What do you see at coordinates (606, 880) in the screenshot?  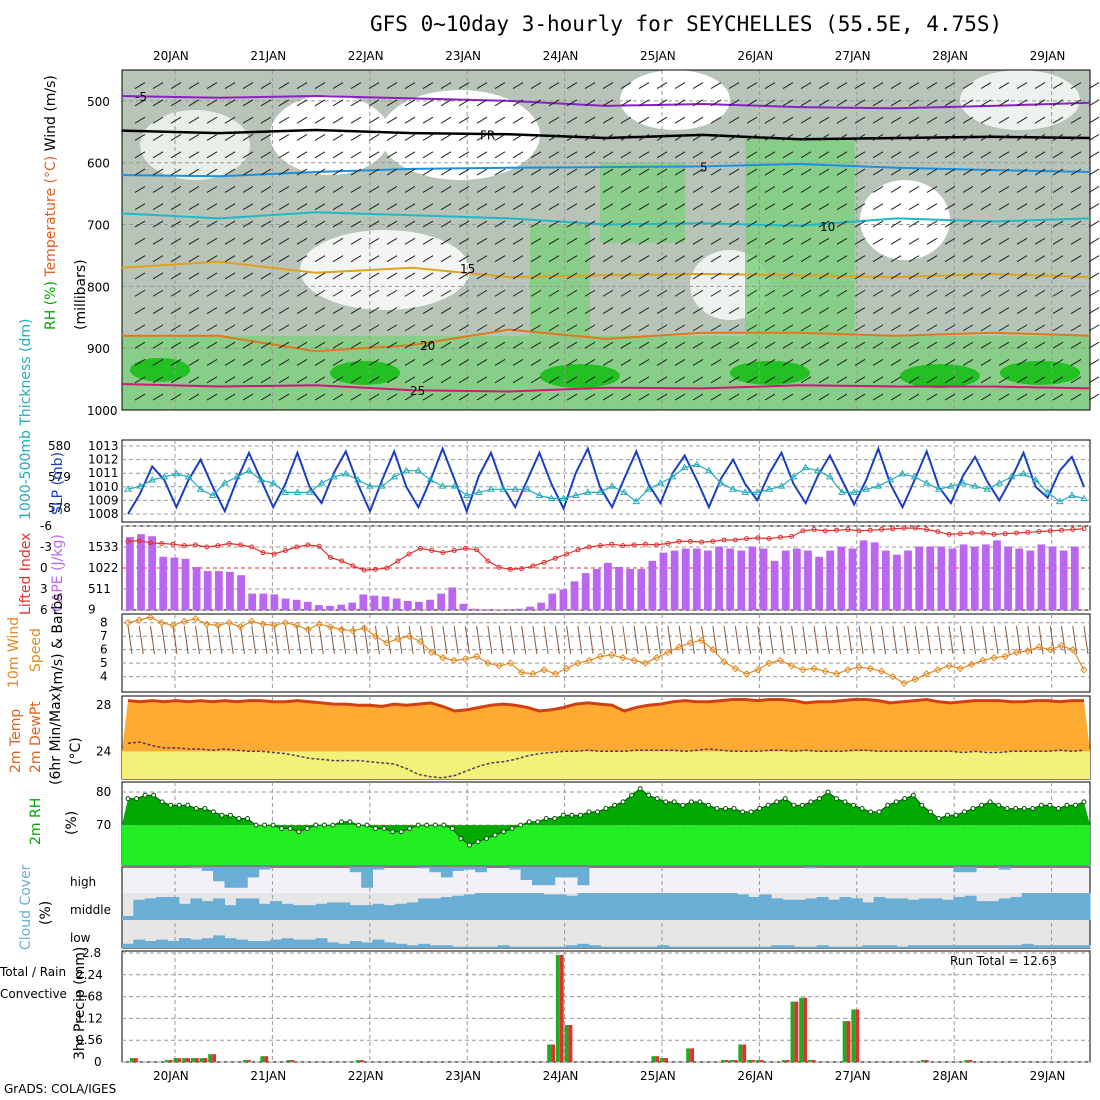 I see `cloud-band` at bounding box center [606, 880].